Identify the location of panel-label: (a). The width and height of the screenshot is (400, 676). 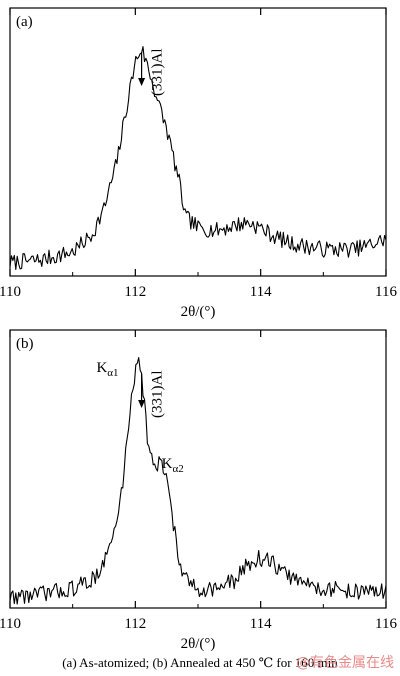
(24, 22).